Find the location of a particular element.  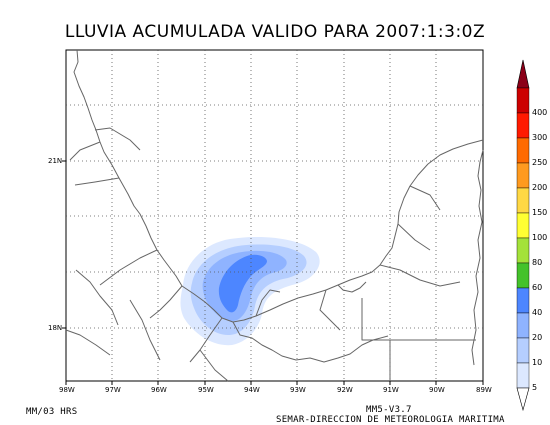

colorbar-max-arrow is located at coordinates (523, 74).